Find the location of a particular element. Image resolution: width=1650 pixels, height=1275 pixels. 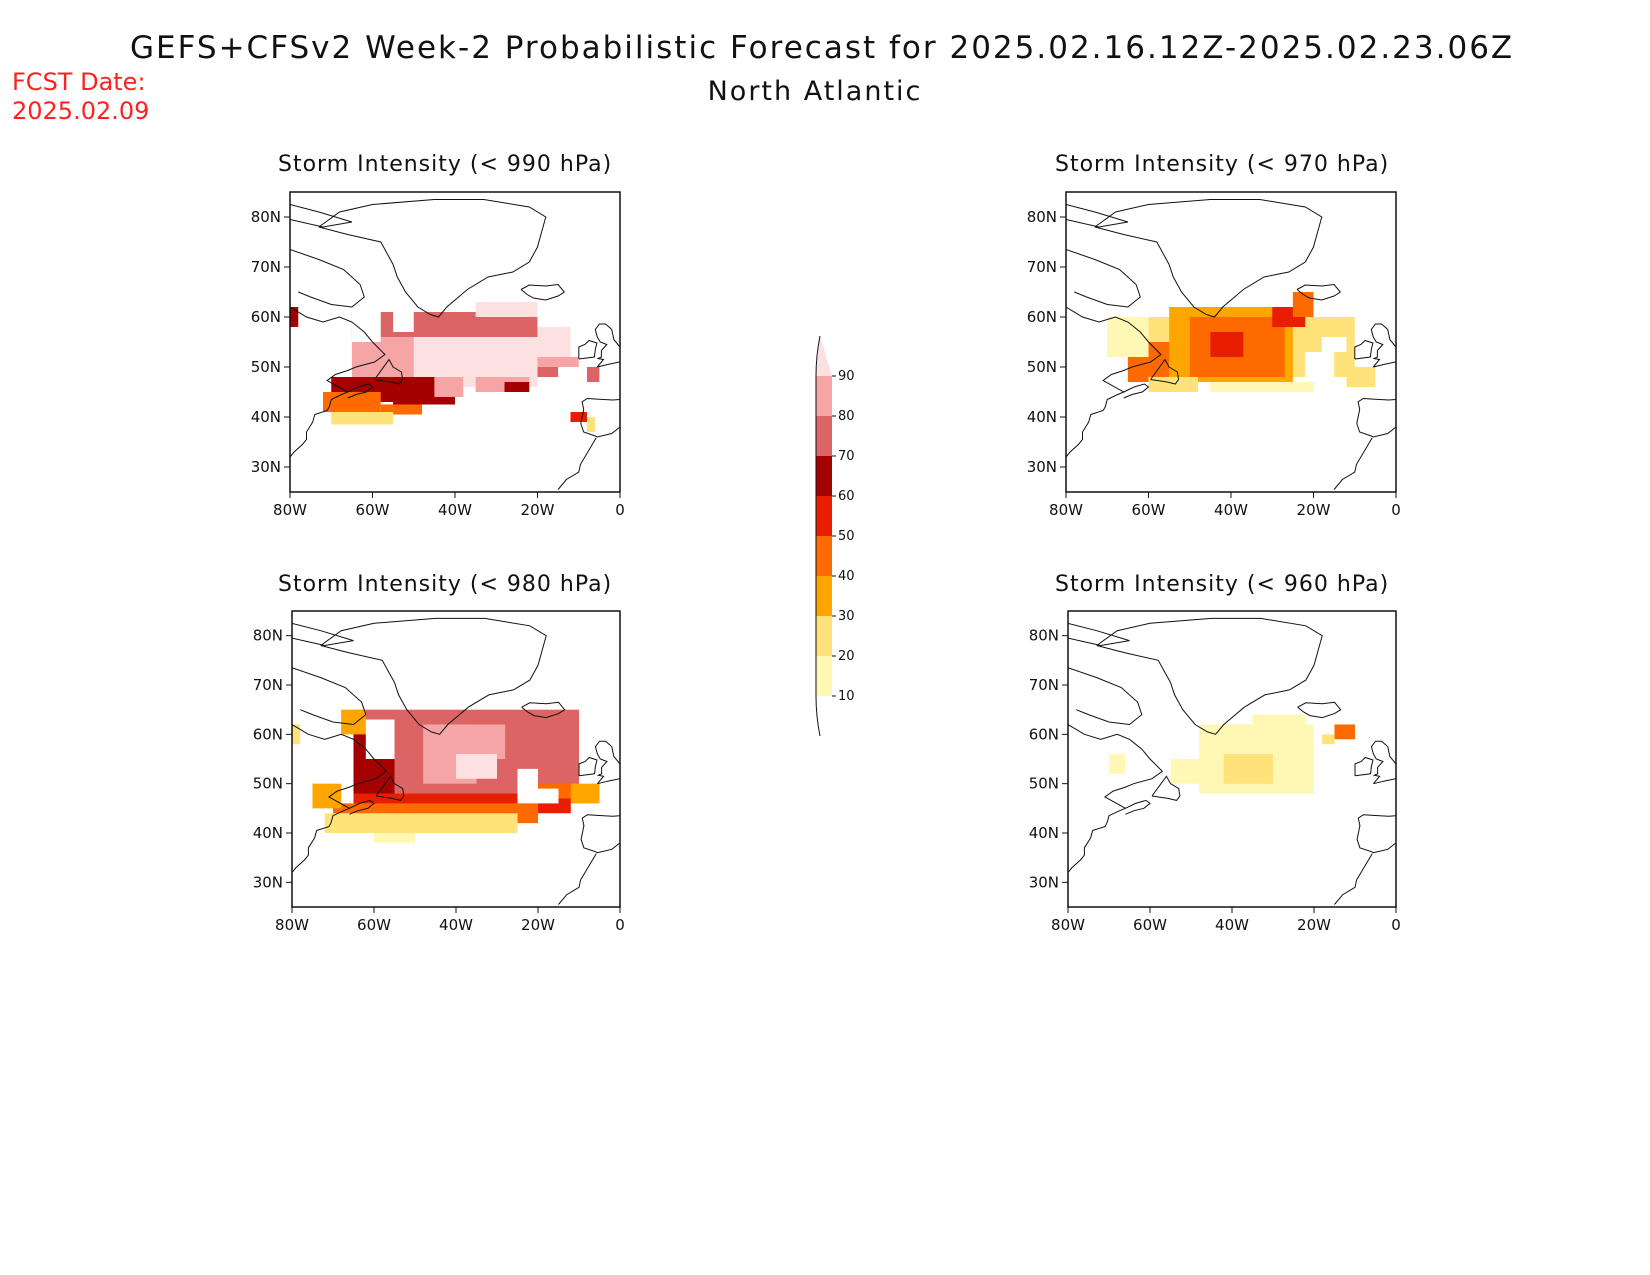

colorbar-label: 90 is located at coordinates (846, 376).